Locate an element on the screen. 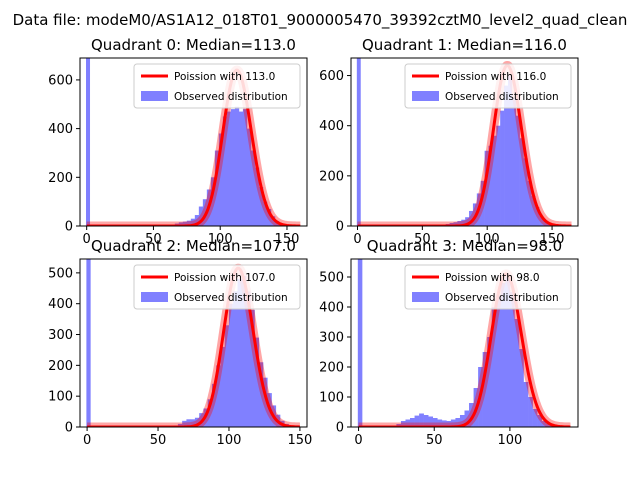  x-tick-label: 100 is located at coordinates (509, 440).